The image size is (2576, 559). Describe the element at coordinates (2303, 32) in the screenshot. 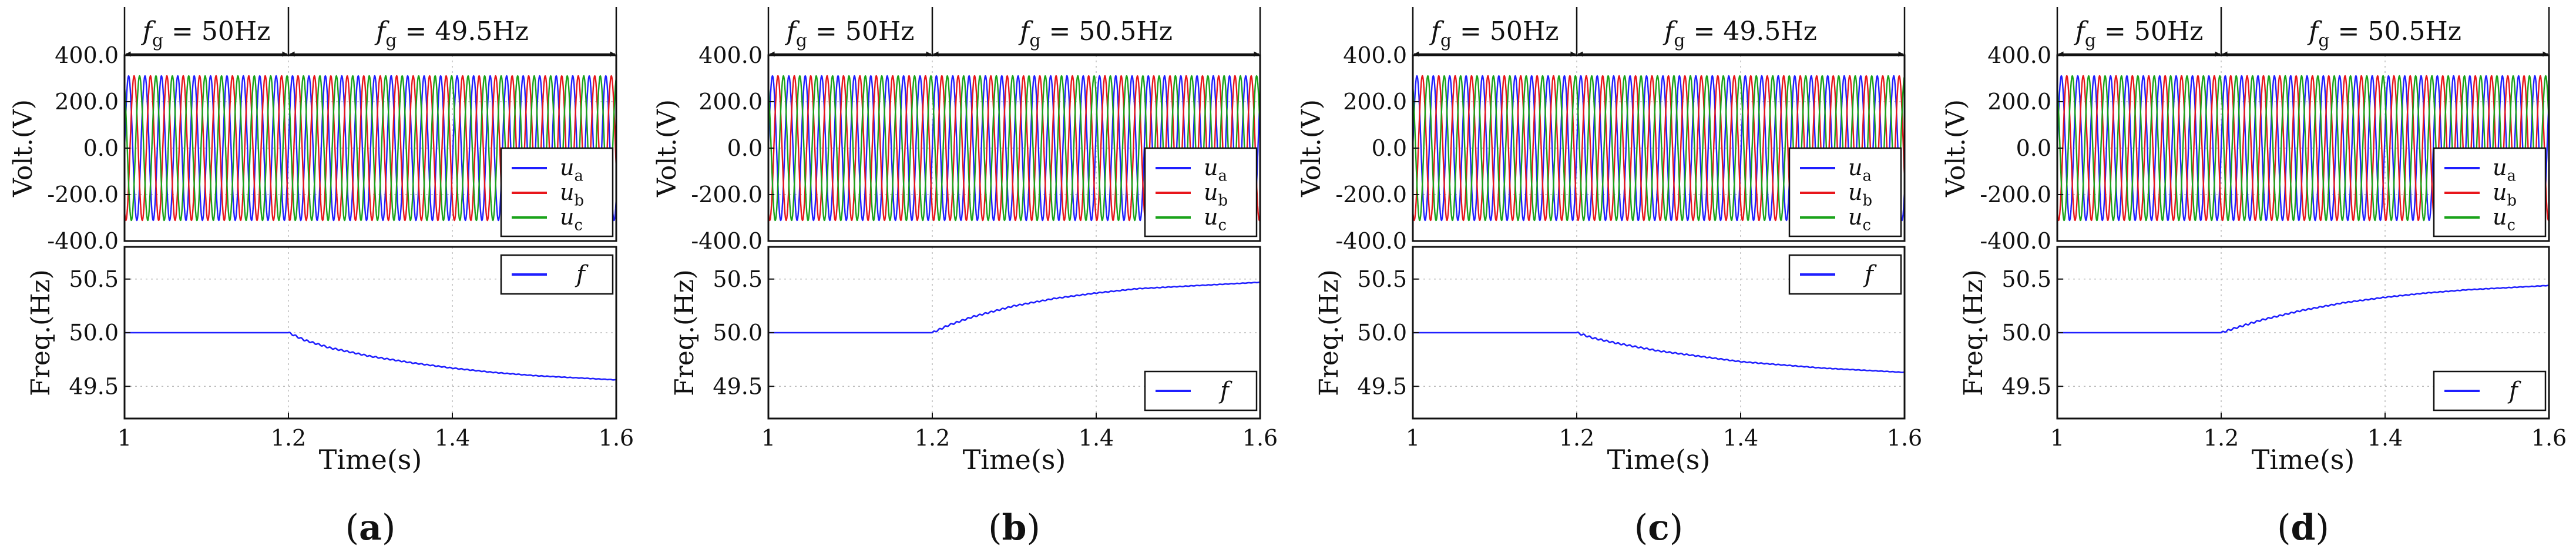

I see `frequency-annotation: fg = 50Hz fg = 50.5Hz` at that location.